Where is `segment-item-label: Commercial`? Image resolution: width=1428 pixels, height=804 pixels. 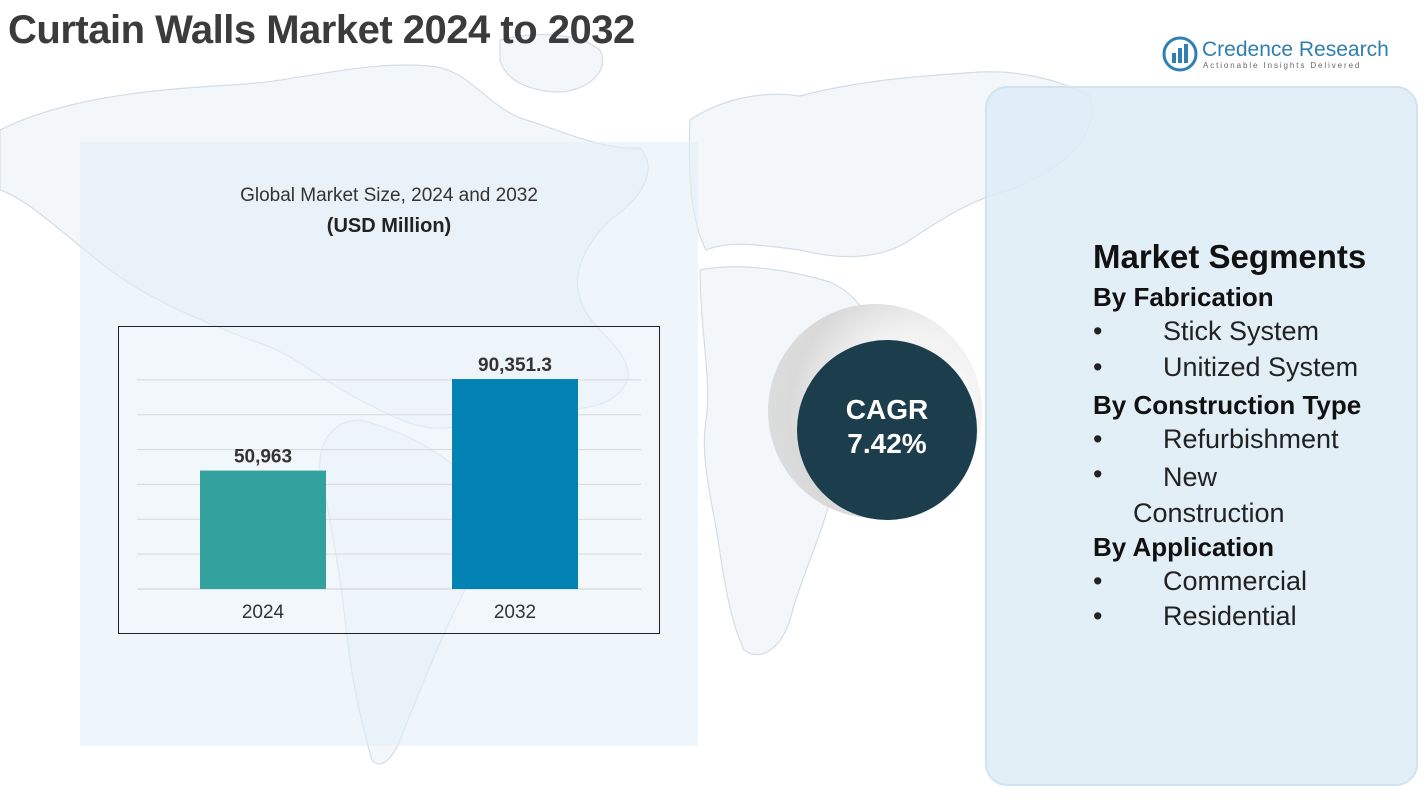
segment-item-label: Commercial is located at coordinates (1235, 581).